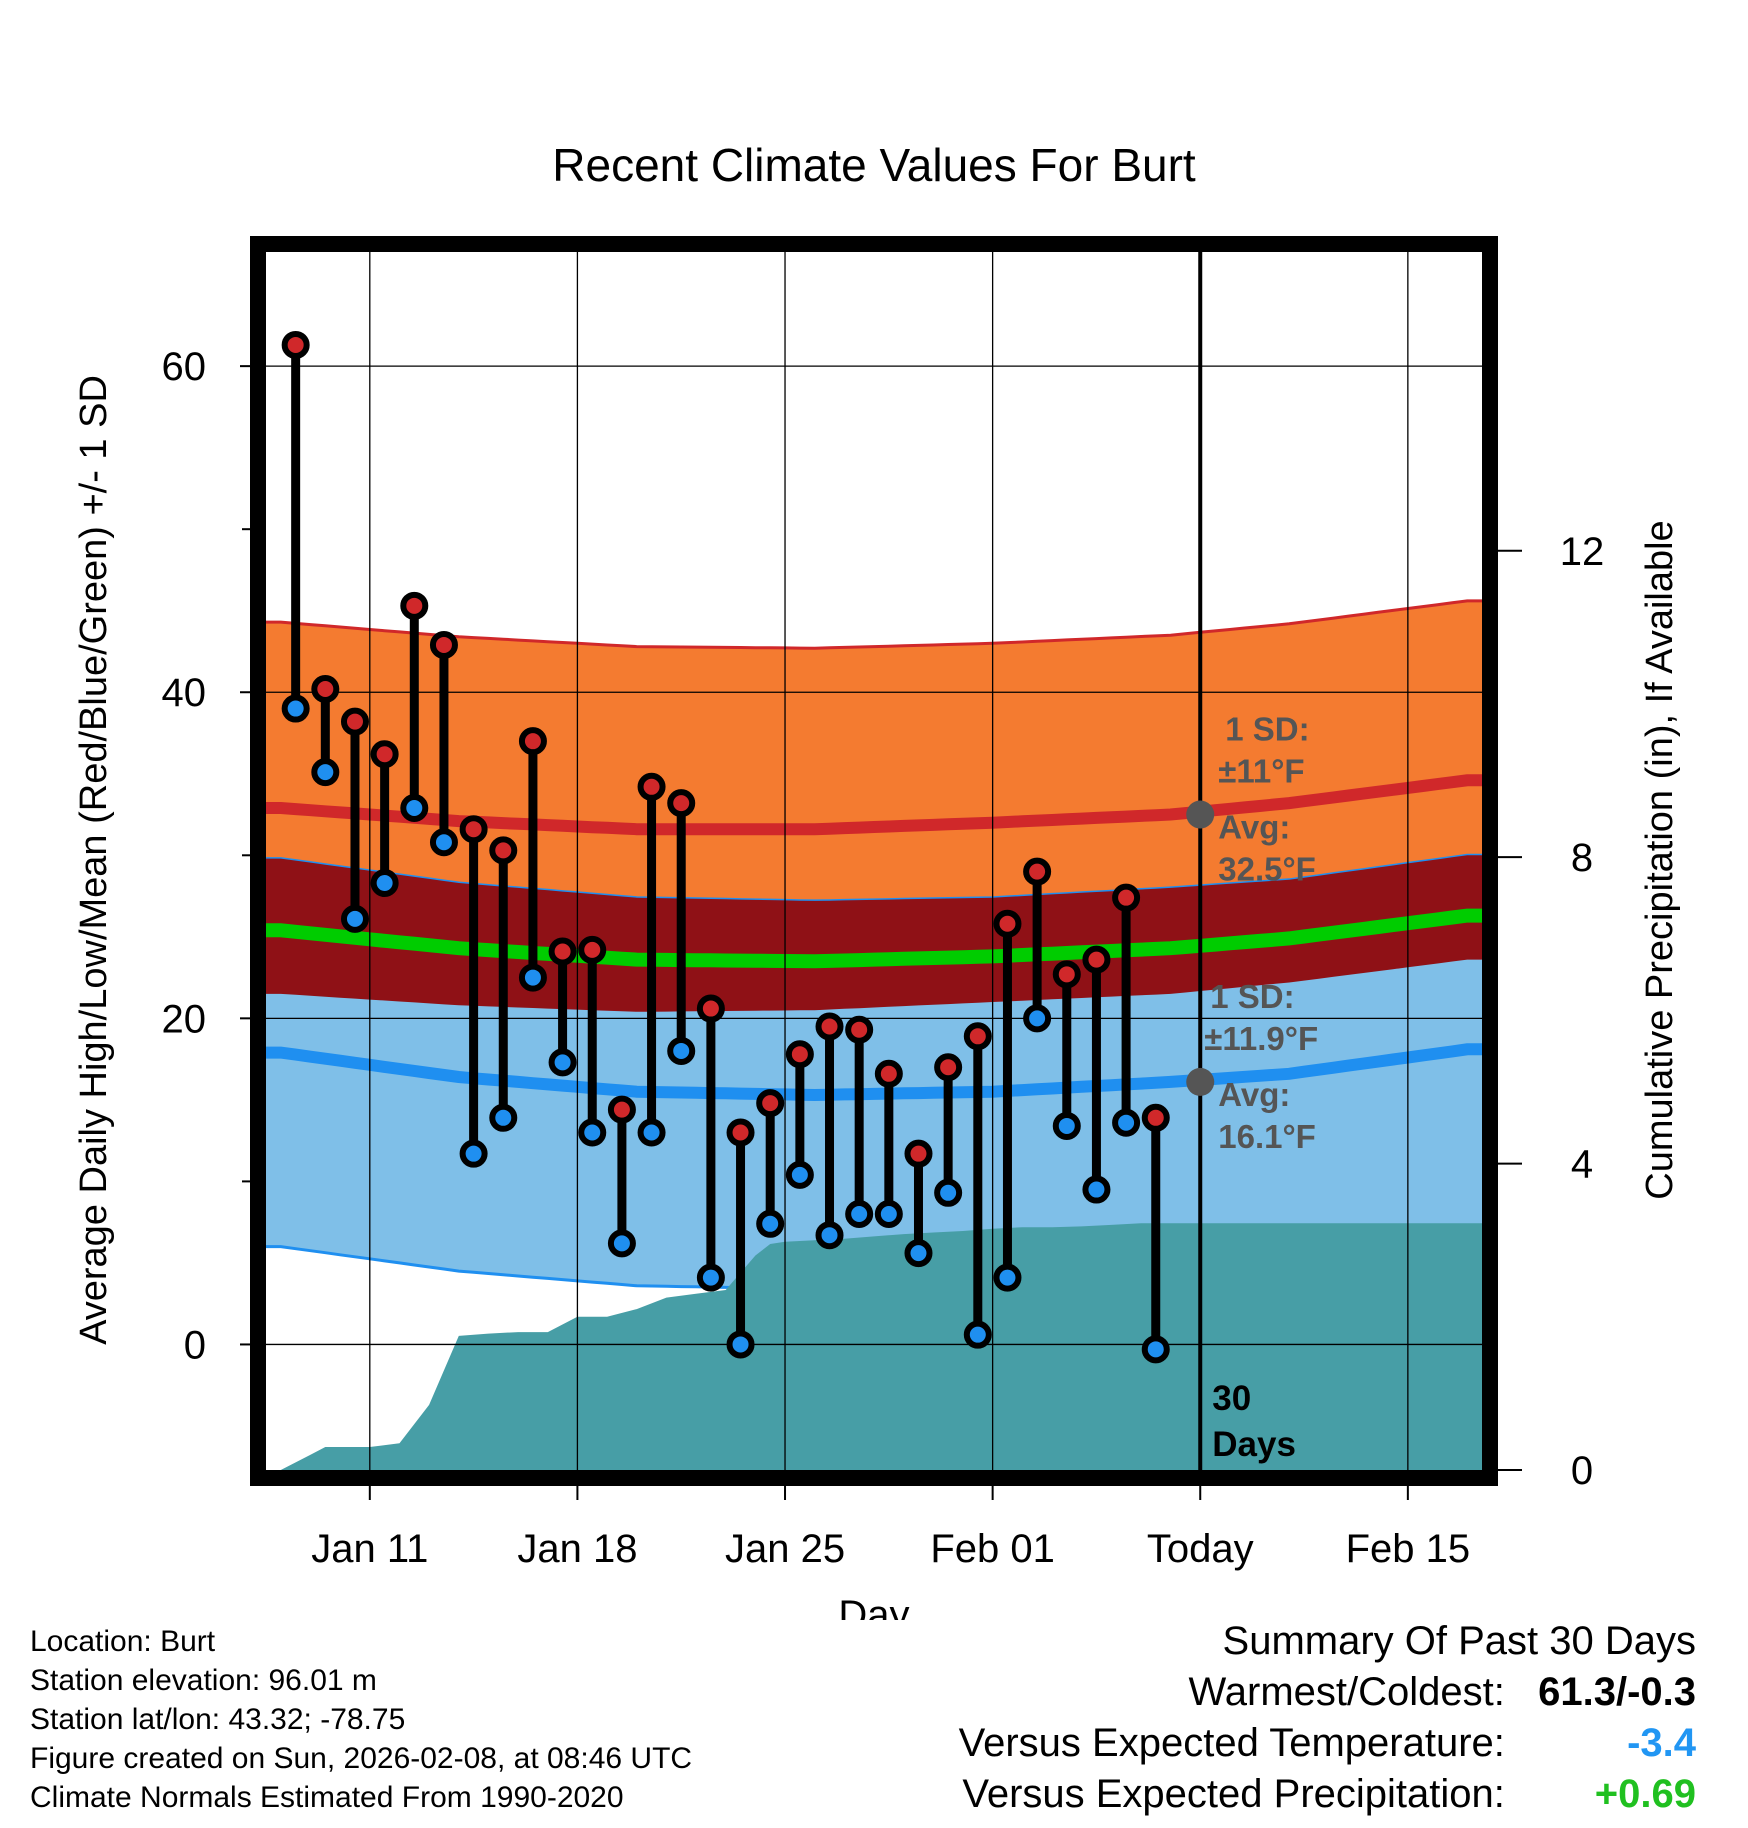  I want to click on overlap-band, so click(874, 933).